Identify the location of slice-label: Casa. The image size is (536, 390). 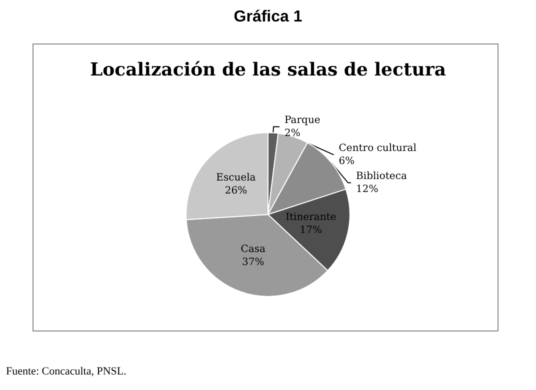
(253, 249).